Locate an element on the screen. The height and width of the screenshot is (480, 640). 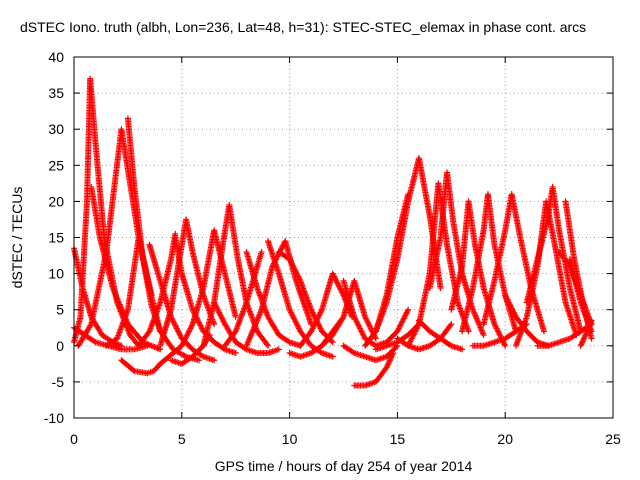
x-tick-label: 0 is located at coordinates (74, 439).